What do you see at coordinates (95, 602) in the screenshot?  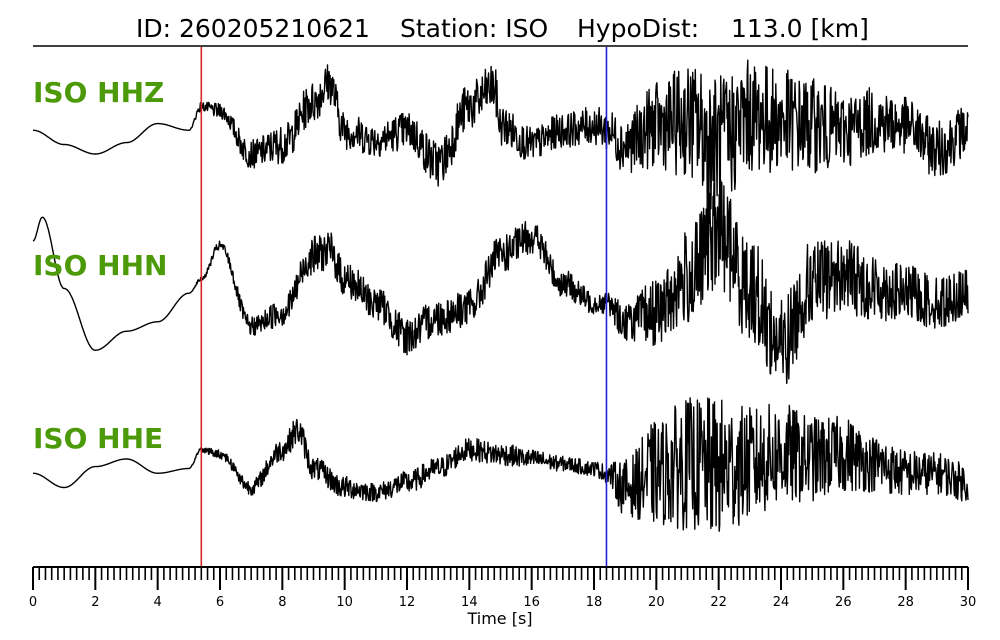 I see `x-tick-label: 2` at bounding box center [95, 602].